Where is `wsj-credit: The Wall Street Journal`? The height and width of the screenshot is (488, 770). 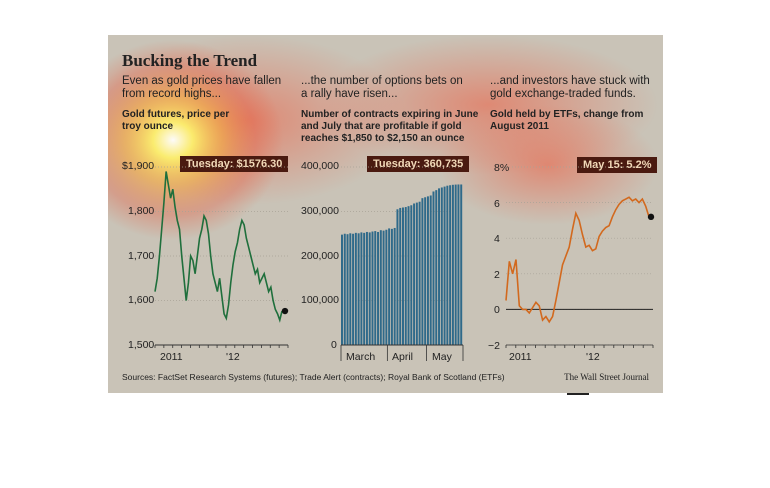 wsj-credit: The Wall Street Journal is located at coordinates (606, 377).